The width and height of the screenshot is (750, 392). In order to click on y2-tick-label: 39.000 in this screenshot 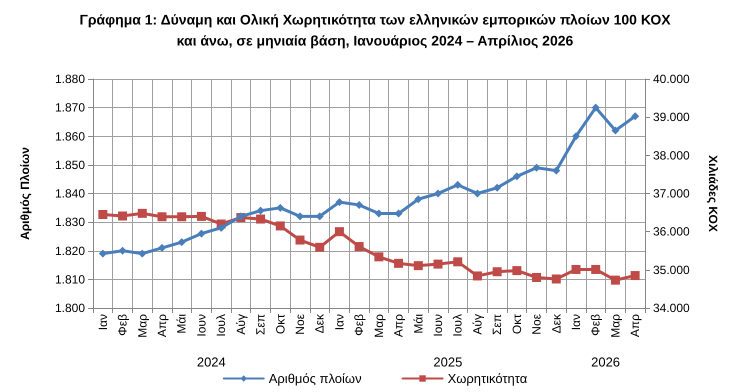, I will do `click(671, 117)`.